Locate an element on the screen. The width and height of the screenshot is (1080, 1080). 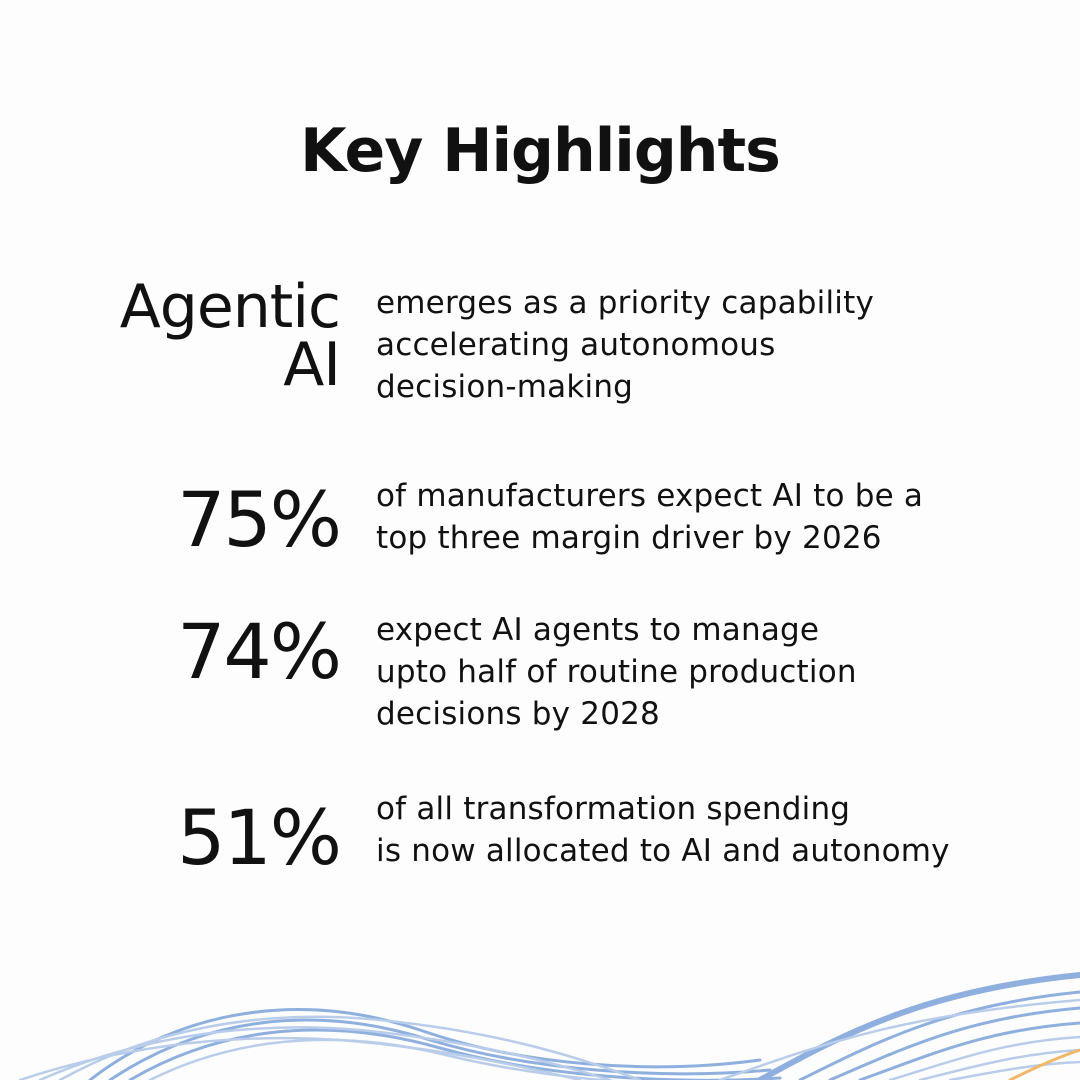
description-line: accelerating autonomous is located at coordinates (576, 345).